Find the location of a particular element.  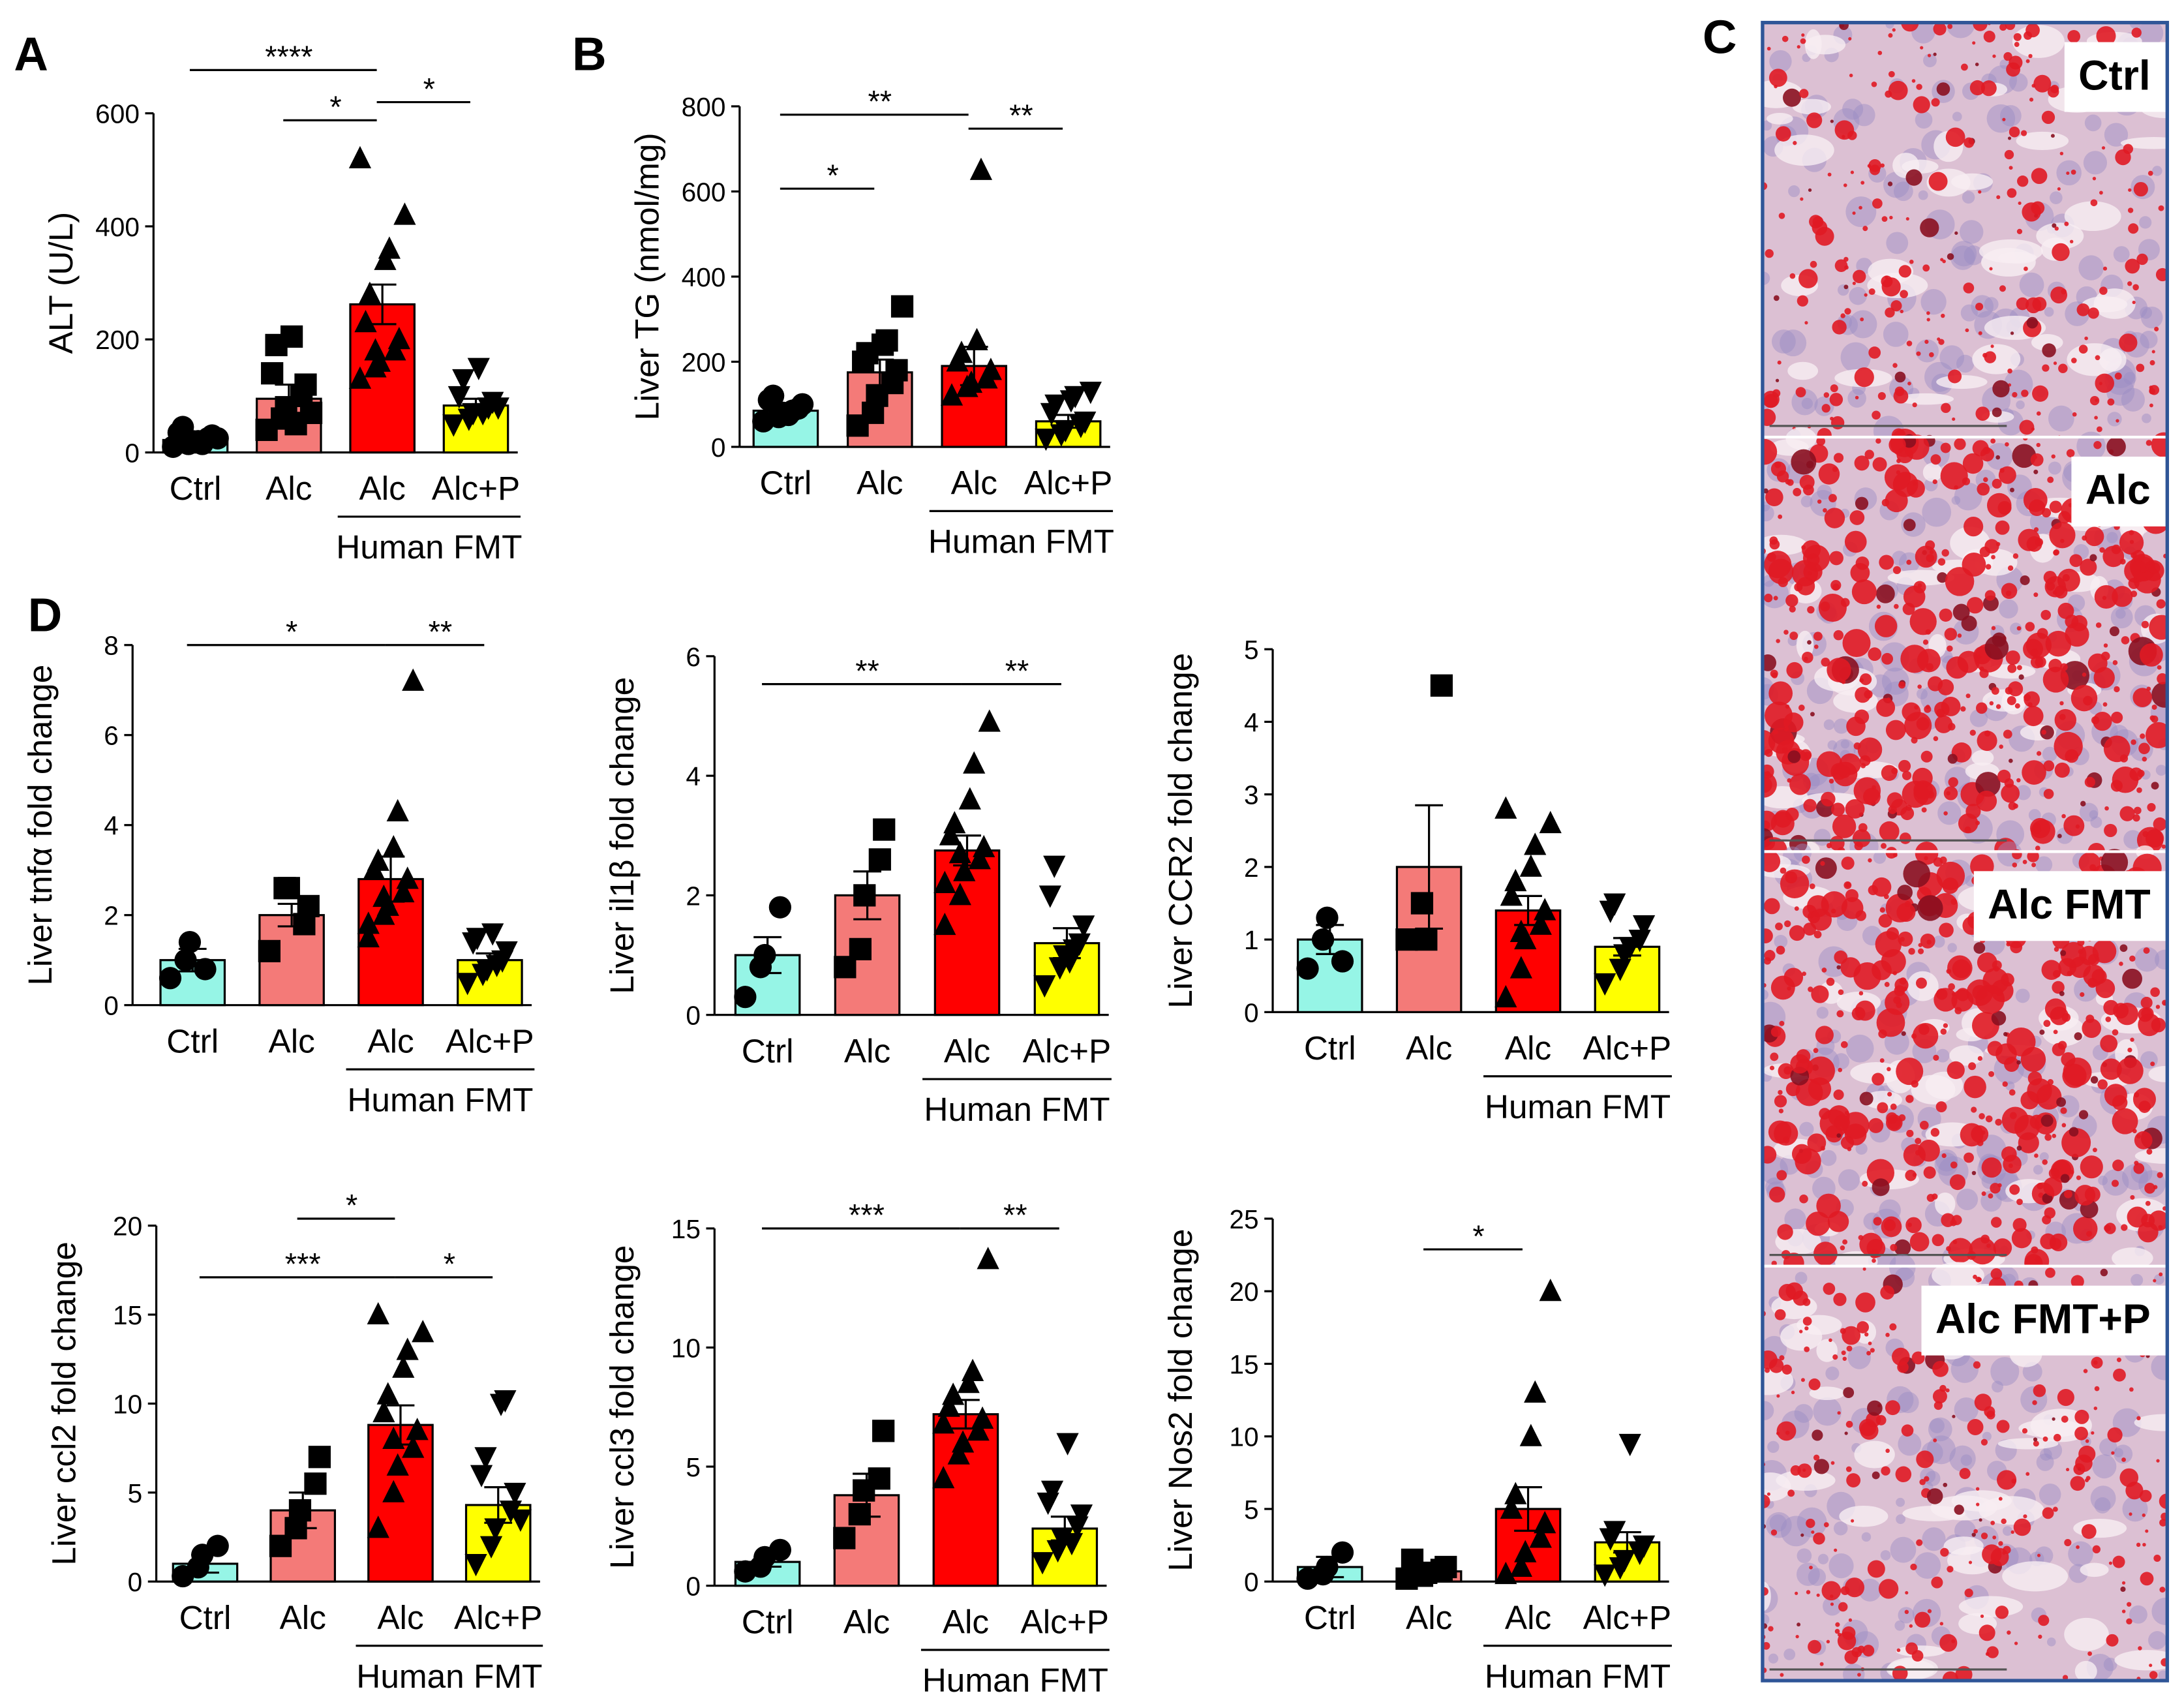

significance-label: **** is located at coordinates (289, 56).